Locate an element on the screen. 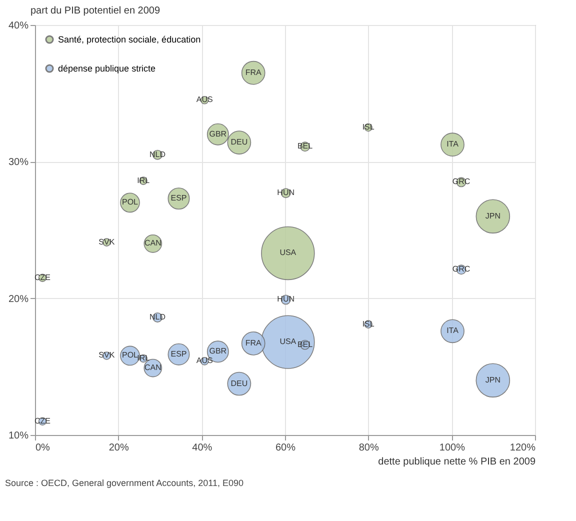 The width and height of the screenshot is (576, 521). annotation: ISL is located at coordinates (368, 127).